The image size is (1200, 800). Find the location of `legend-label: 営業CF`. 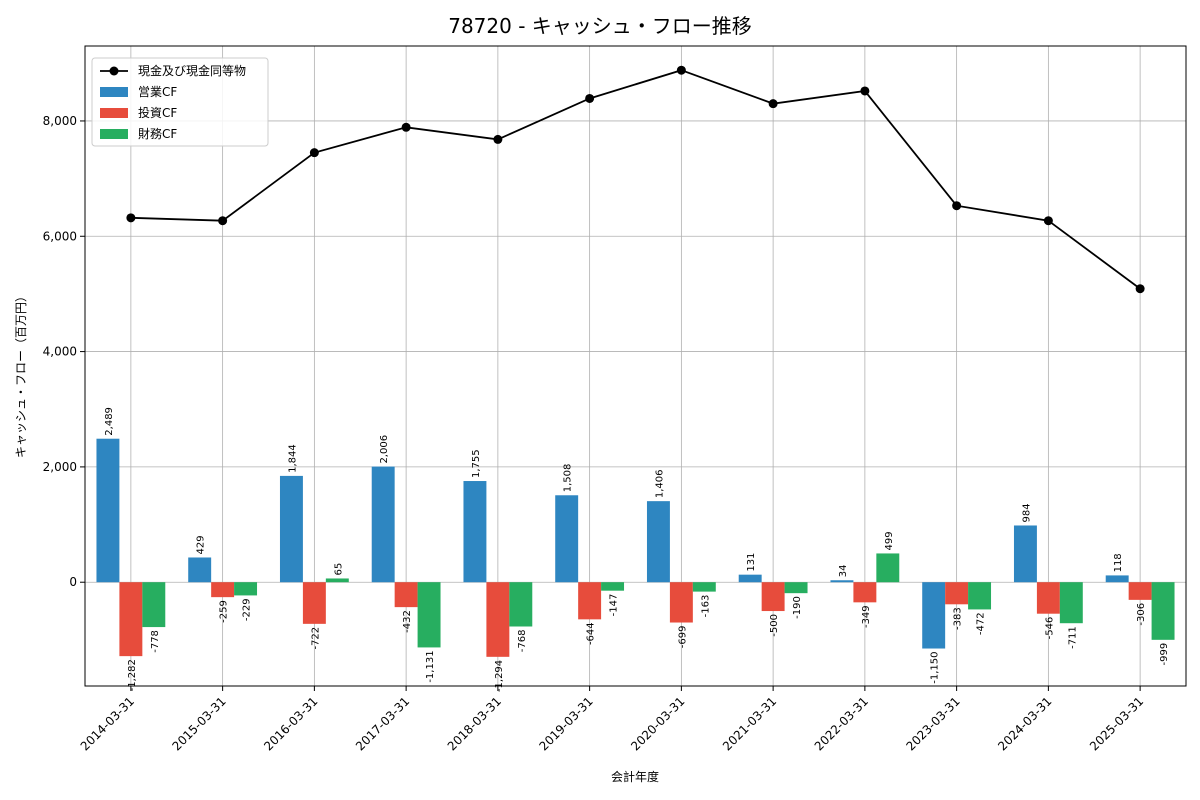

legend-label: 営業CF is located at coordinates (157, 92).